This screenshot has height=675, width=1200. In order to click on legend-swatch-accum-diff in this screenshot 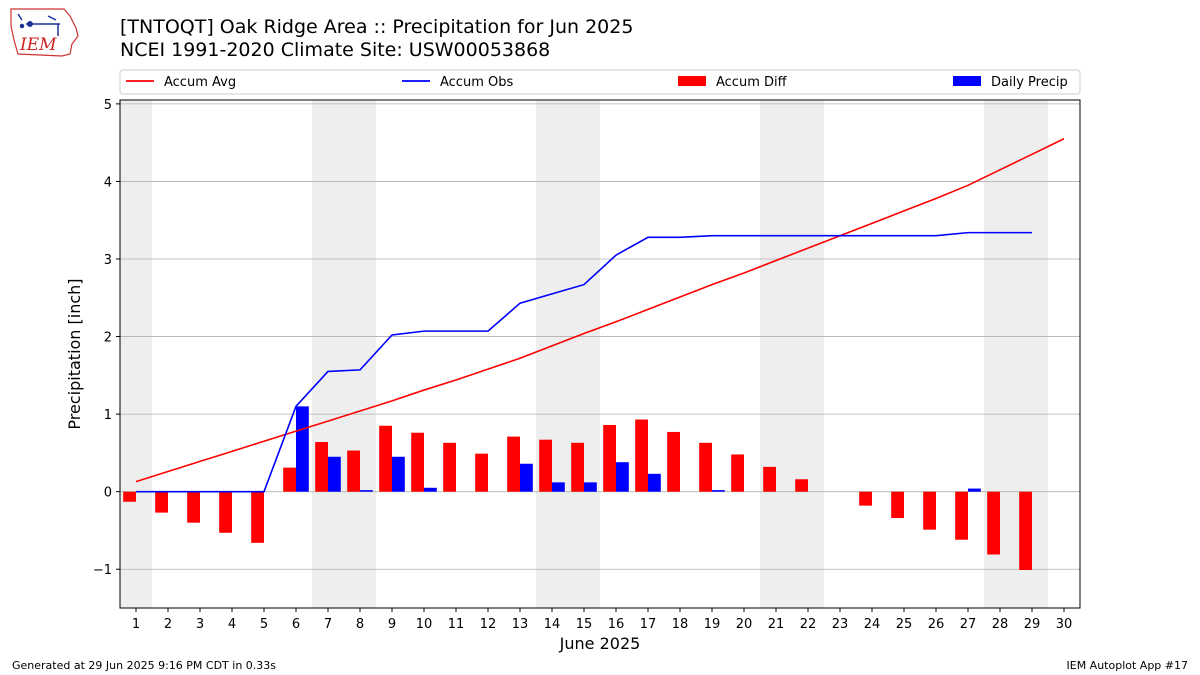, I will do `click(692, 81)`.